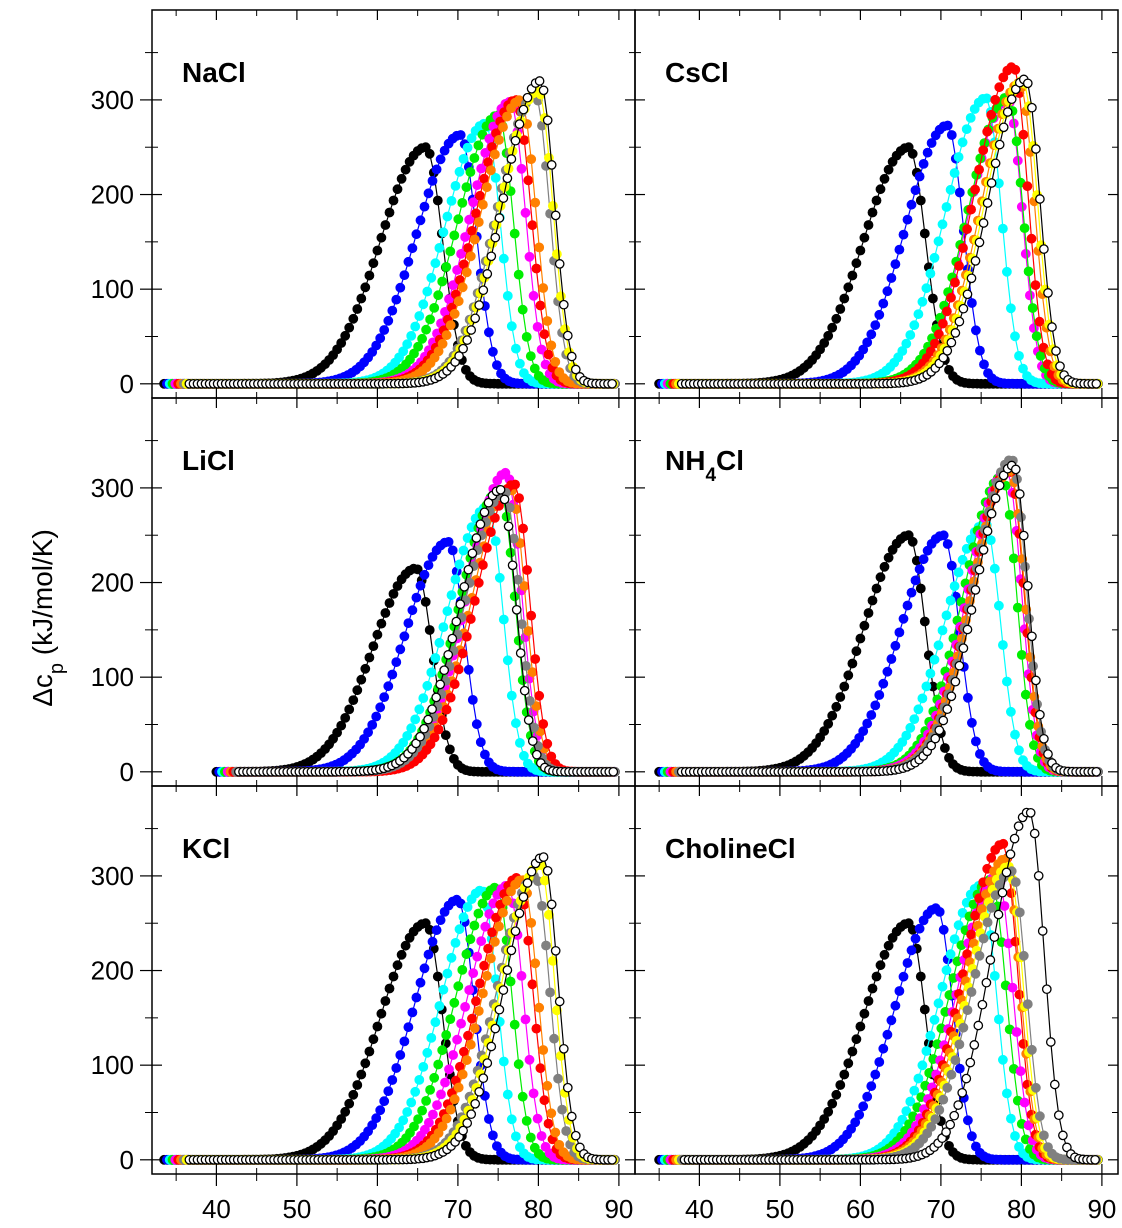 The height and width of the screenshot is (1228, 1122). Describe the element at coordinates (127, 384) in the screenshot. I see `y-tick-label: 0` at that location.